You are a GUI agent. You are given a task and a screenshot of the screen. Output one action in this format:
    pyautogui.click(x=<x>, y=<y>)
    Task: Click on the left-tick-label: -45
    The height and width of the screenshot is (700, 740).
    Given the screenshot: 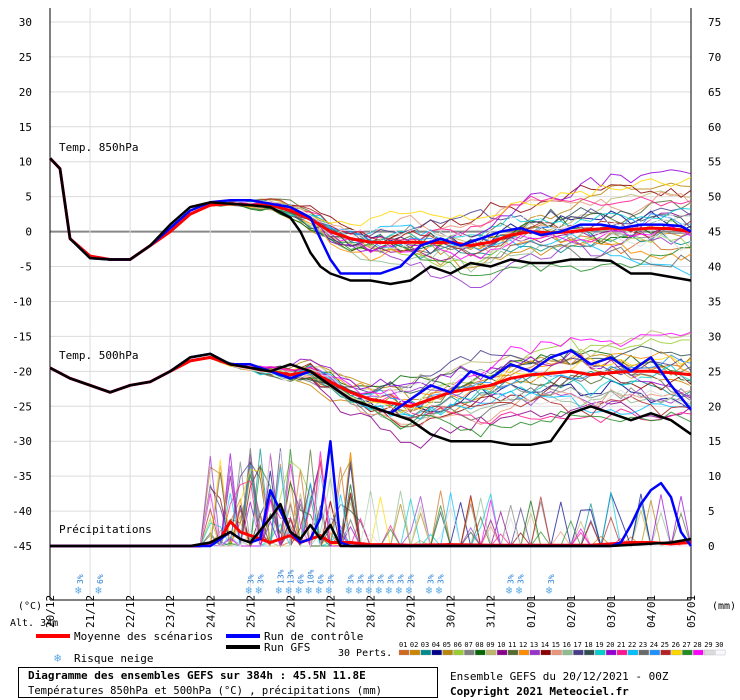 What is the action you would take?
    pyautogui.click(x=22, y=546)
    